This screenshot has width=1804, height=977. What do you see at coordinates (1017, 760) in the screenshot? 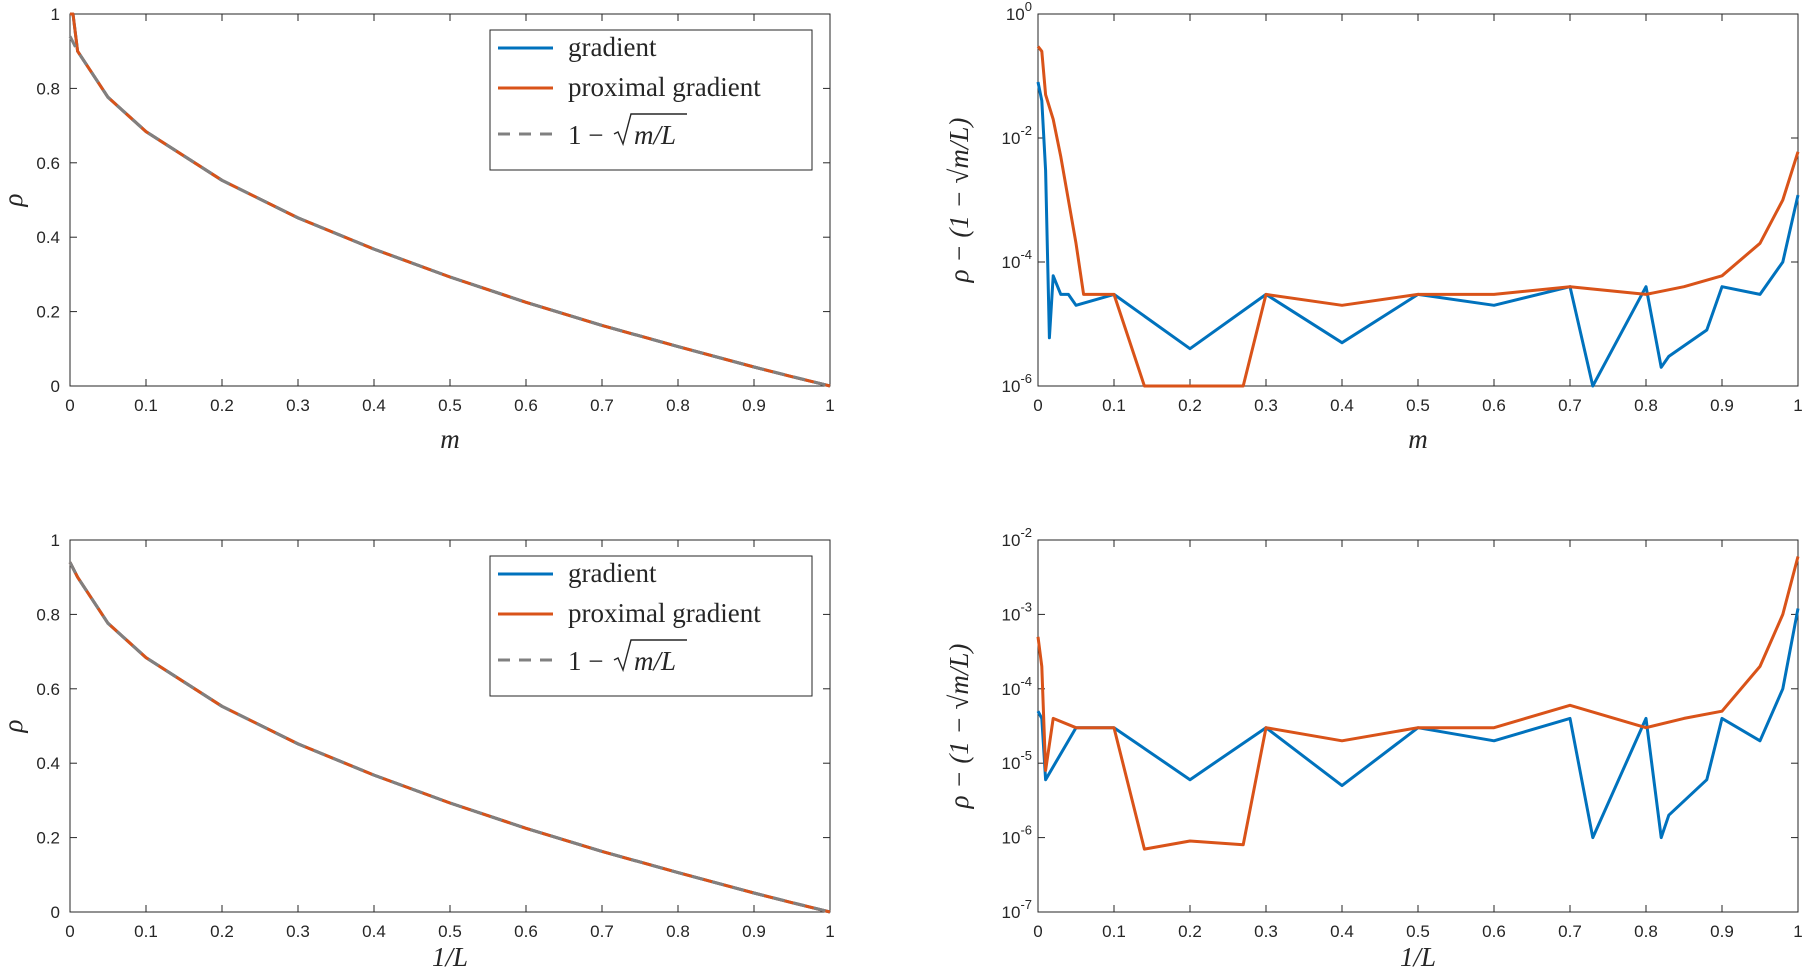
I see `y-tick-label: 10⁻⁵` at bounding box center [1017, 760].